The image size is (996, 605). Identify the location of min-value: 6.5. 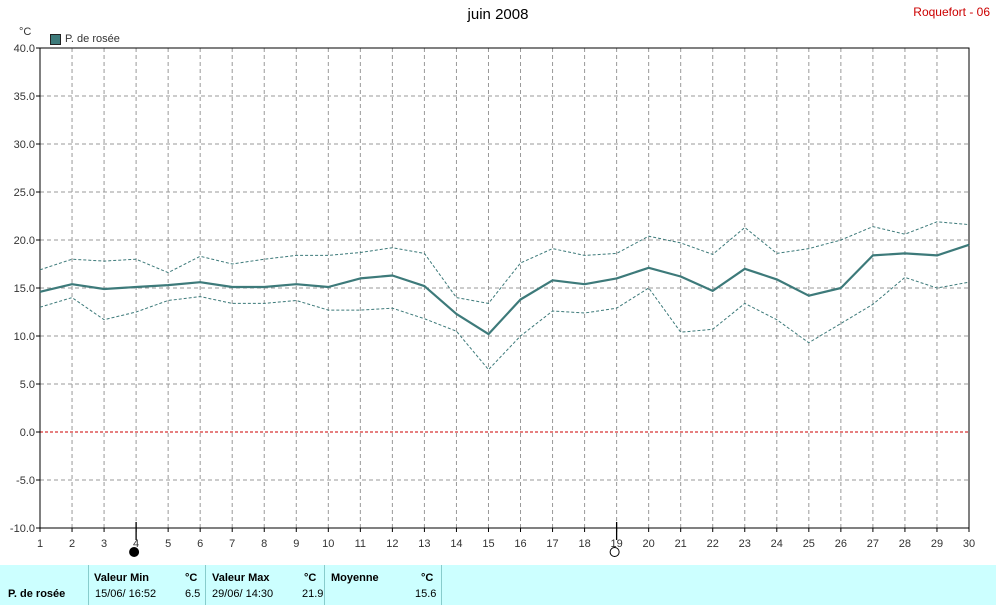
(193, 594).